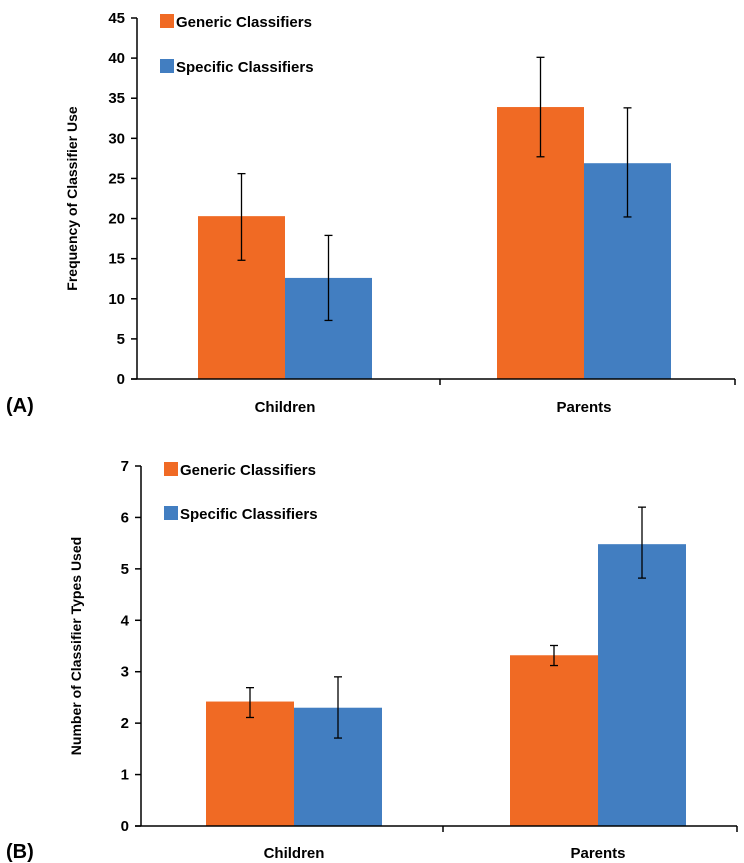 The image size is (744, 863). What do you see at coordinates (125, 620) in the screenshot?
I see `y-tick-label: 4` at bounding box center [125, 620].